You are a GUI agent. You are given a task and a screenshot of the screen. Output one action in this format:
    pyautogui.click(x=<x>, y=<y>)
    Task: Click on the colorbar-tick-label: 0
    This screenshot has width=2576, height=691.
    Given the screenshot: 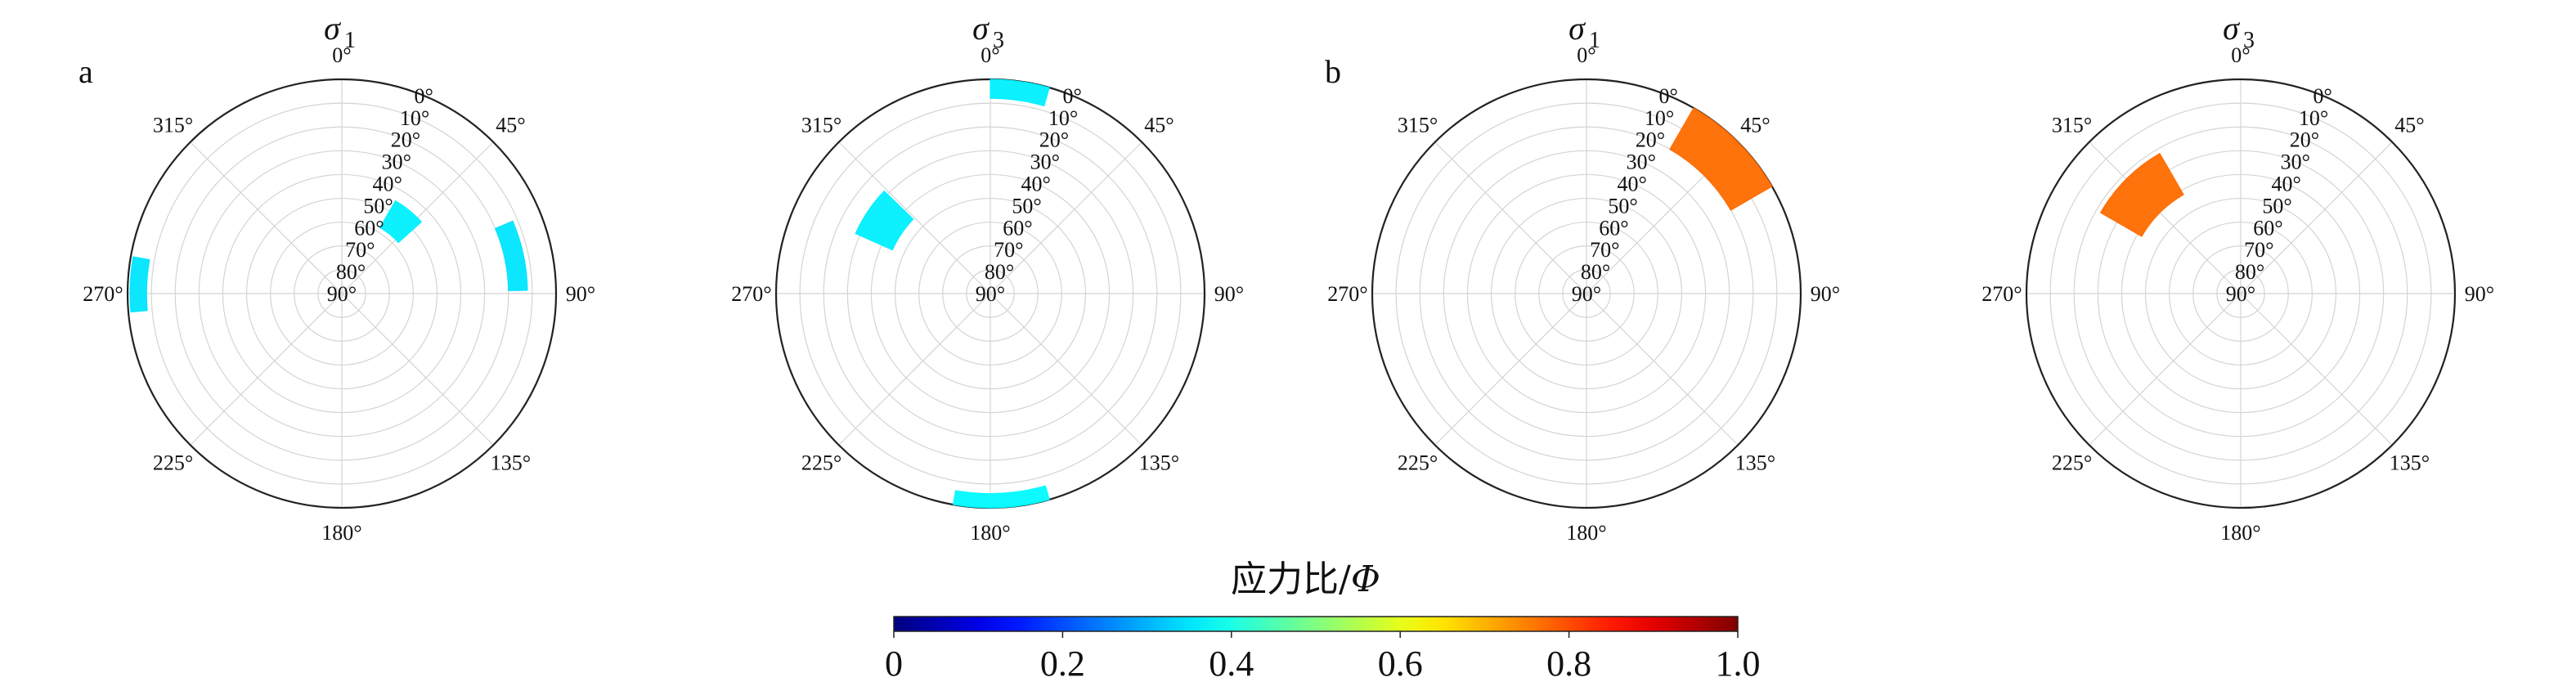 What is the action you would take?
    pyautogui.click(x=894, y=664)
    